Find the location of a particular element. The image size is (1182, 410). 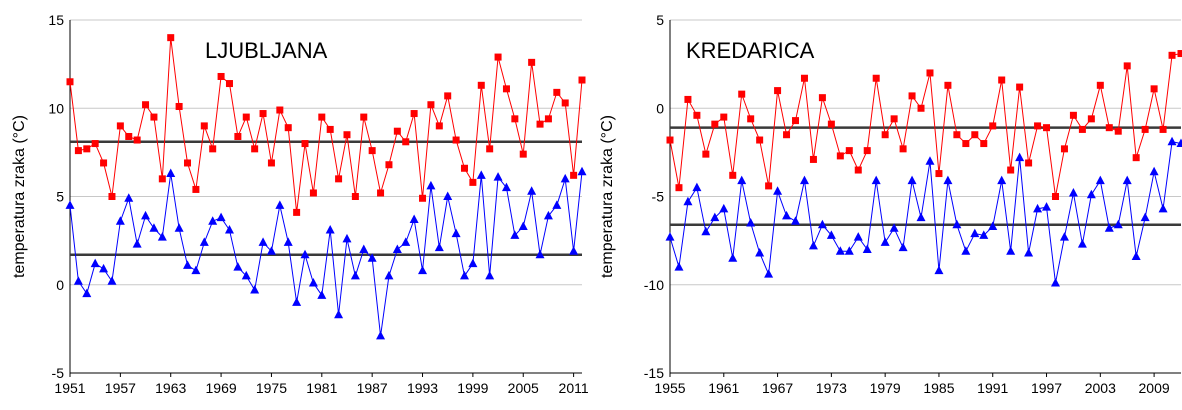

x-tick-label: 1975 is located at coordinates (271, 388).